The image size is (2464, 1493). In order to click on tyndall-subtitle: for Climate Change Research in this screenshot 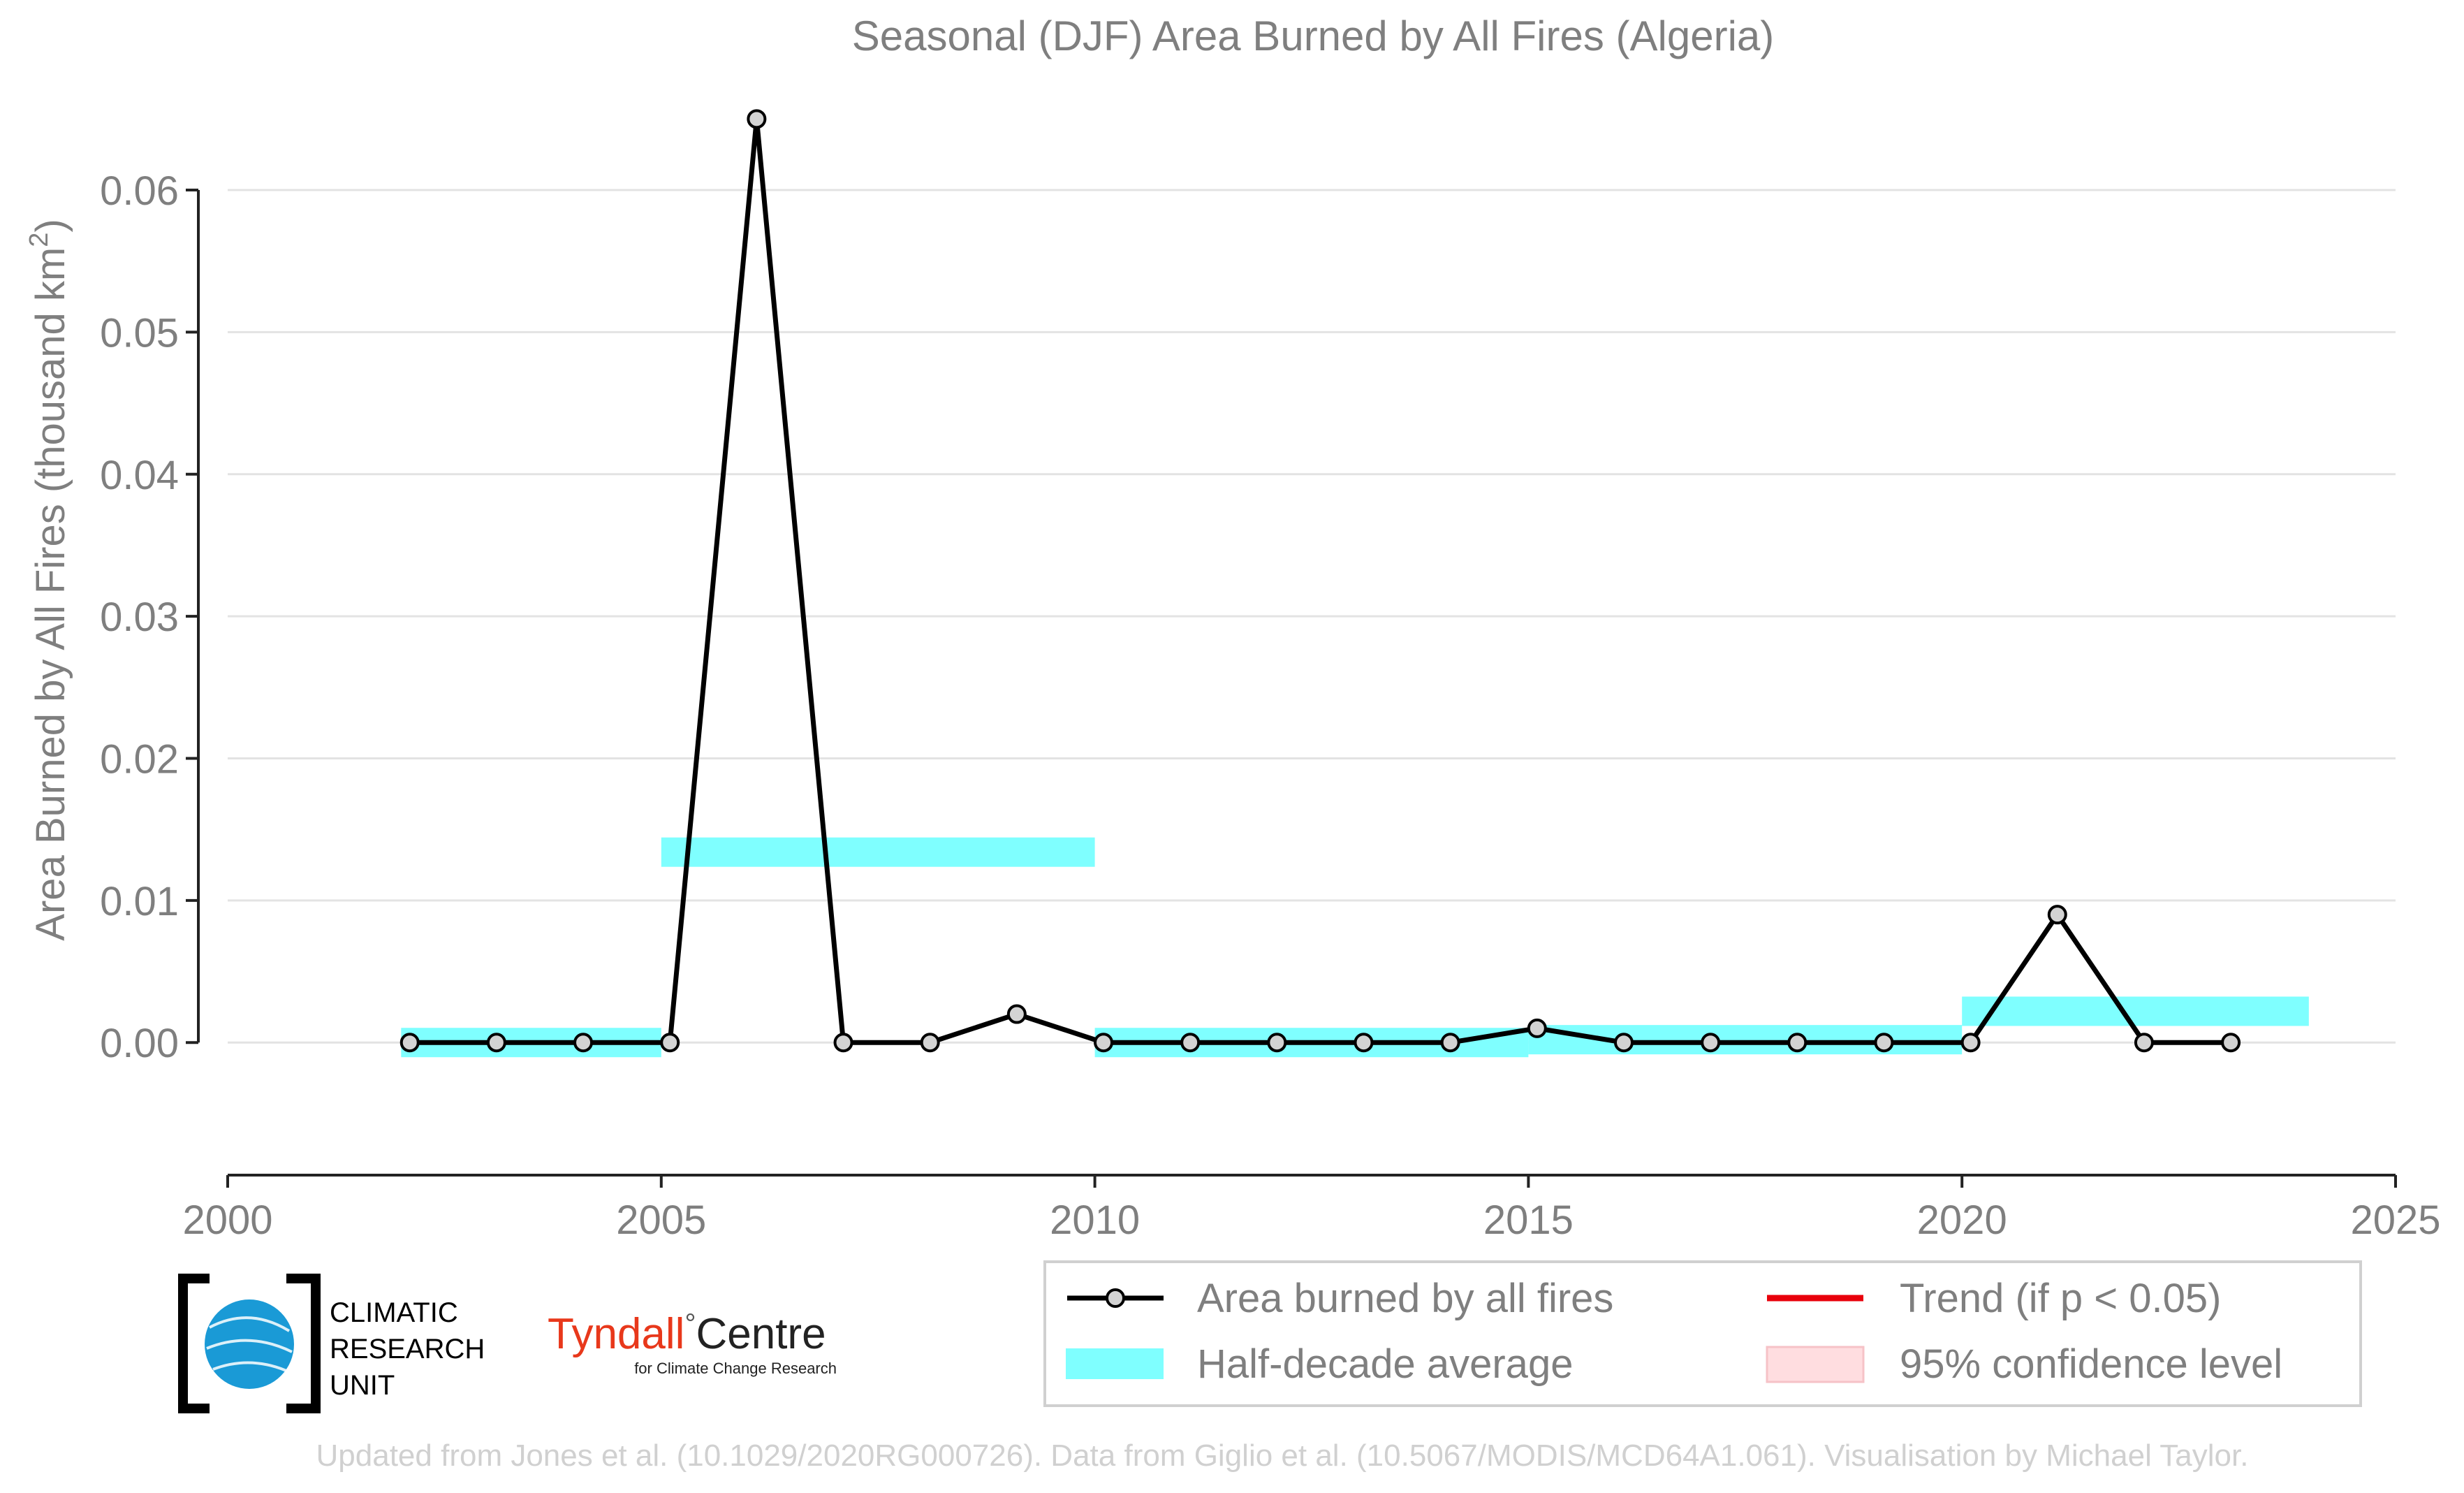, I will do `click(735, 1368)`.